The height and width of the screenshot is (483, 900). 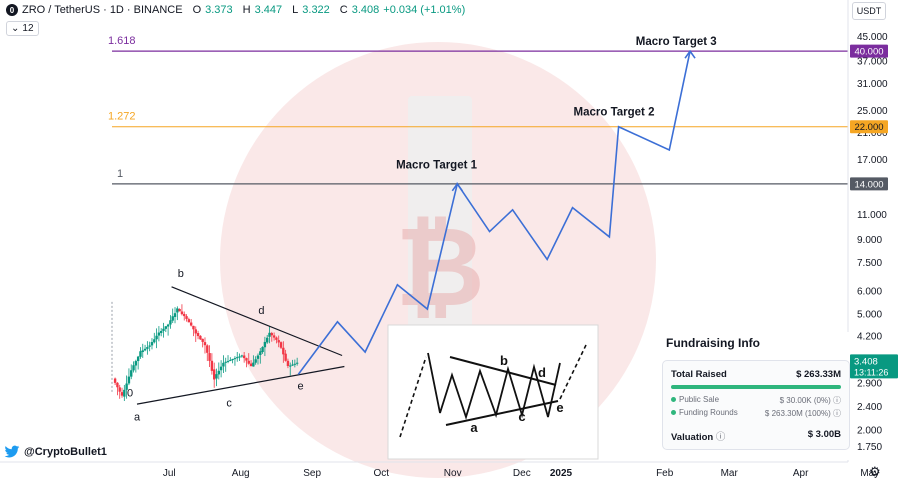 I want to click on high-value: 3.447, so click(x=268, y=10).